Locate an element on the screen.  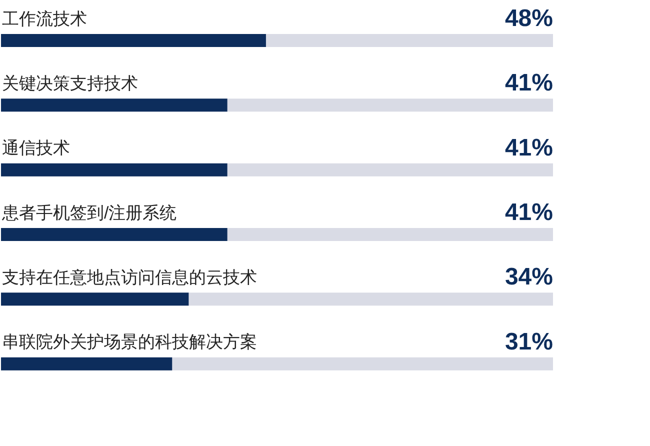
data-label: 48% is located at coordinates (528, 18).